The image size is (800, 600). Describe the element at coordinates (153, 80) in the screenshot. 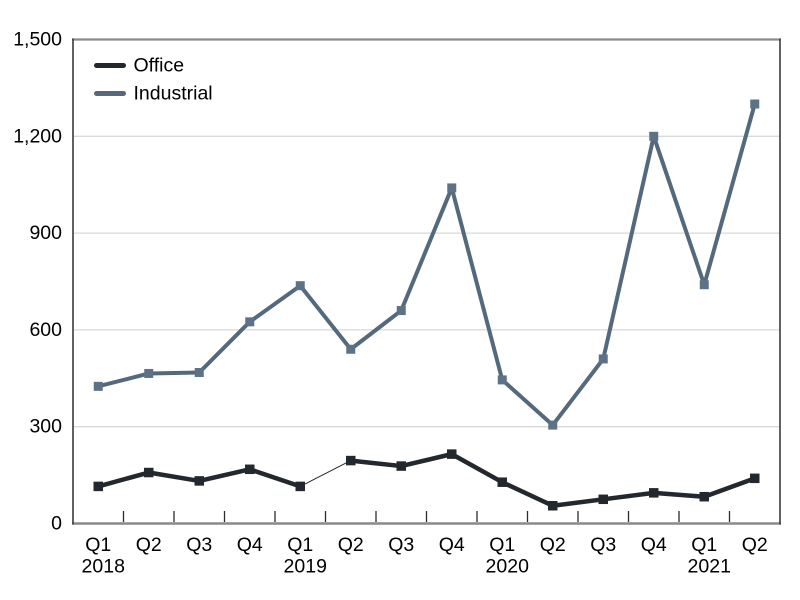

I see `legend: Office Industrial` at that location.